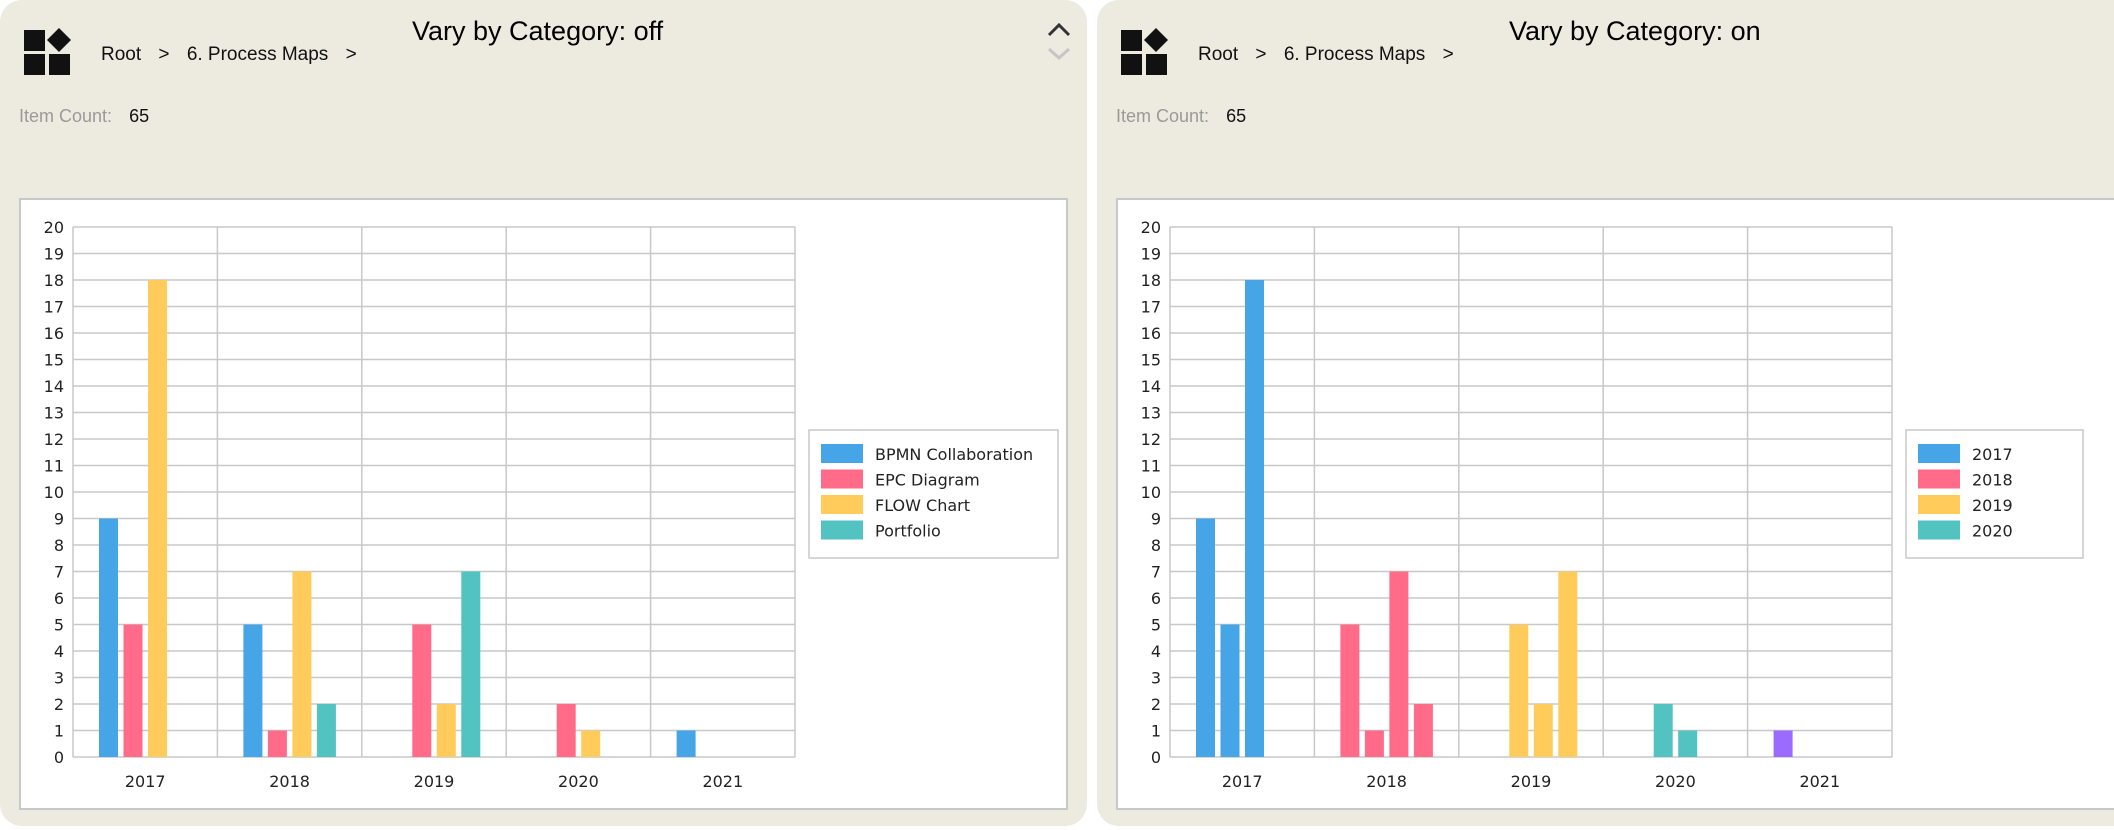  I want to click on y-tick-label: 10, so click(54, 492).